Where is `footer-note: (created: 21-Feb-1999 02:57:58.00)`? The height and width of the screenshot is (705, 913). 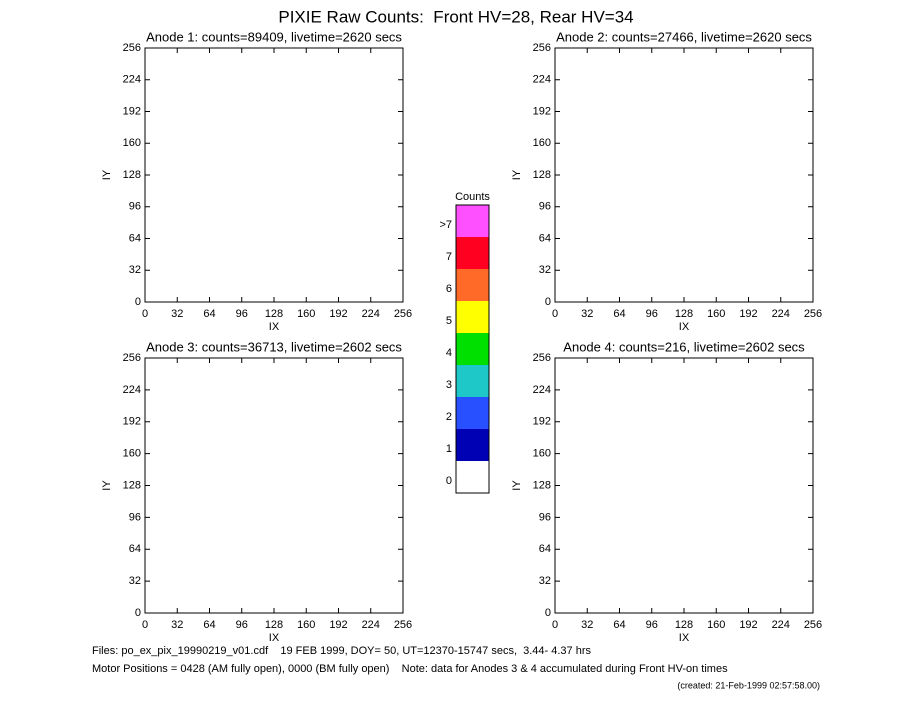
footer-note: (created: 21-Feb-1999 02:57:58.00) is located at coordinates (748, 685).